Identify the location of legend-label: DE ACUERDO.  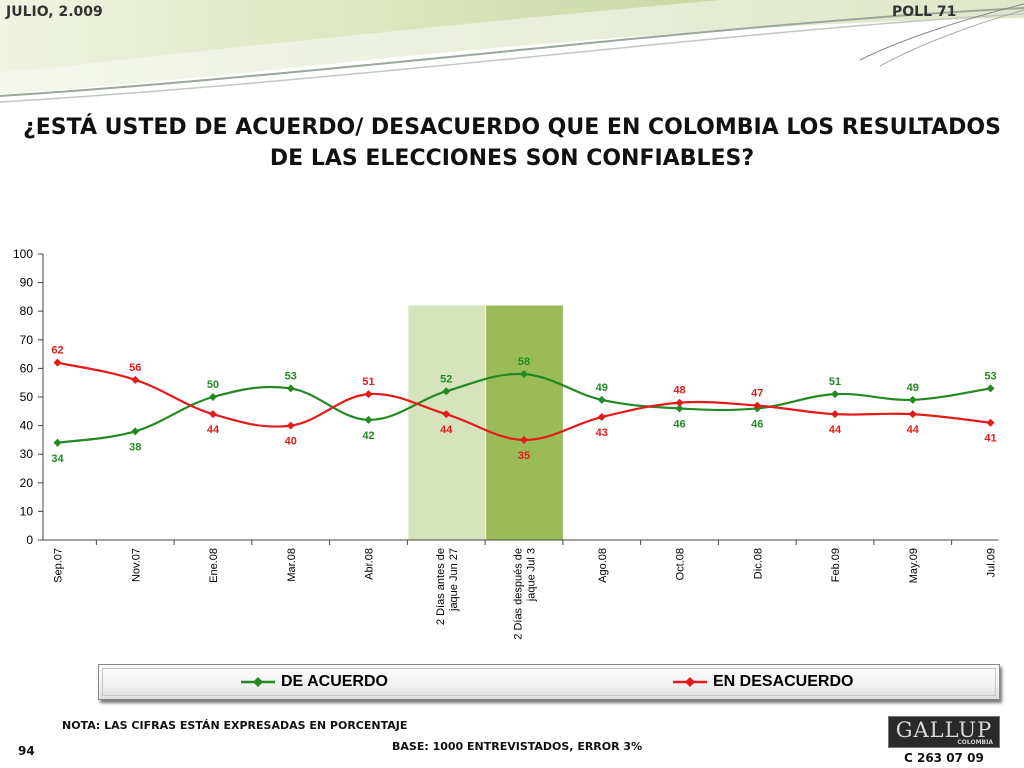
(334, 681).